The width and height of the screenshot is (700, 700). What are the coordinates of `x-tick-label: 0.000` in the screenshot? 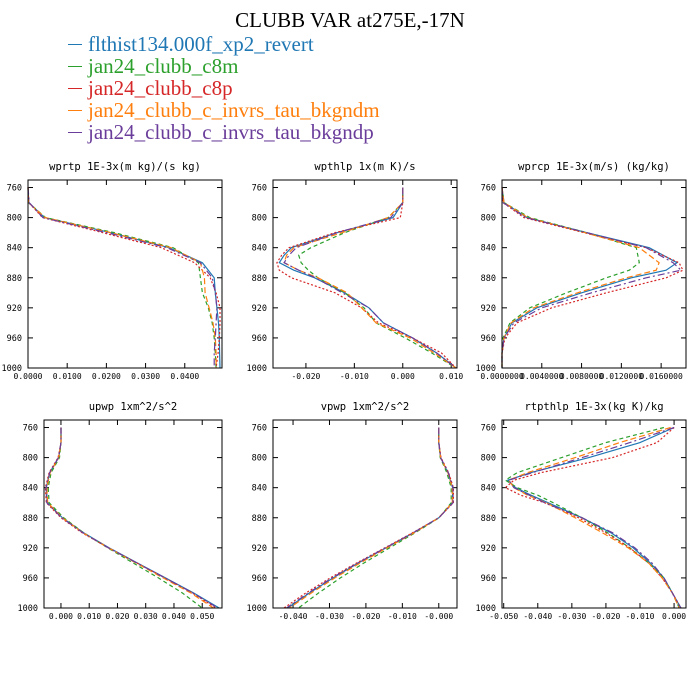 It's located at (403, 376).